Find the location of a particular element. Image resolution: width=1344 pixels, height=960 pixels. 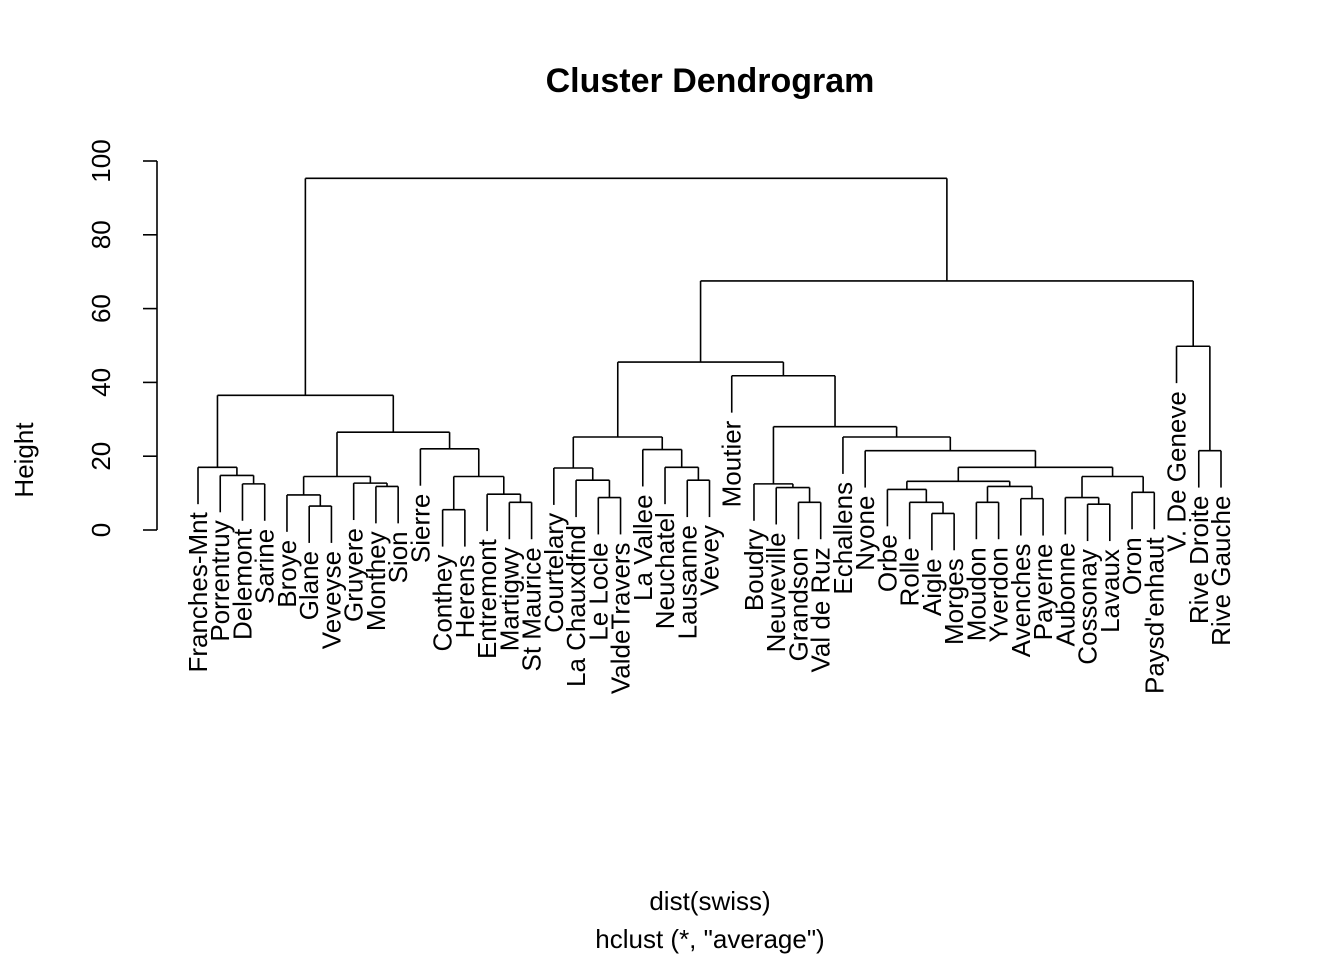

leaf-label: Oron is located at coordinates (1132, 566).